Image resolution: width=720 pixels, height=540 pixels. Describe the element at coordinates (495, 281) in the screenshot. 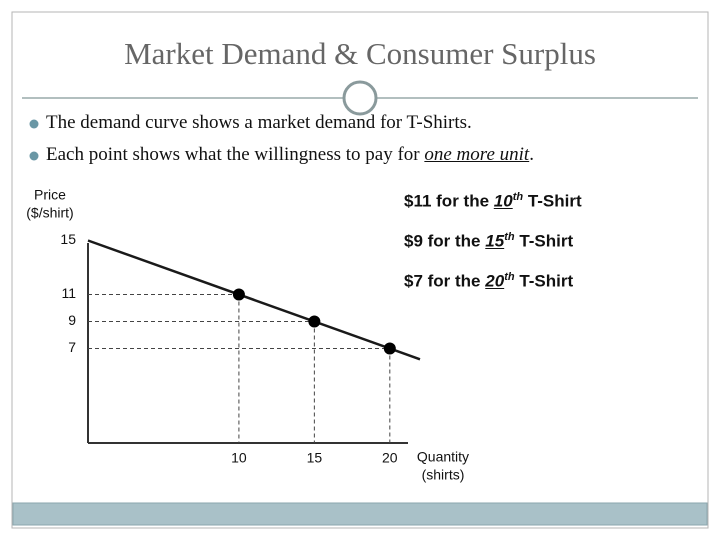

I see `annotation-ordinal: 20` at that location.